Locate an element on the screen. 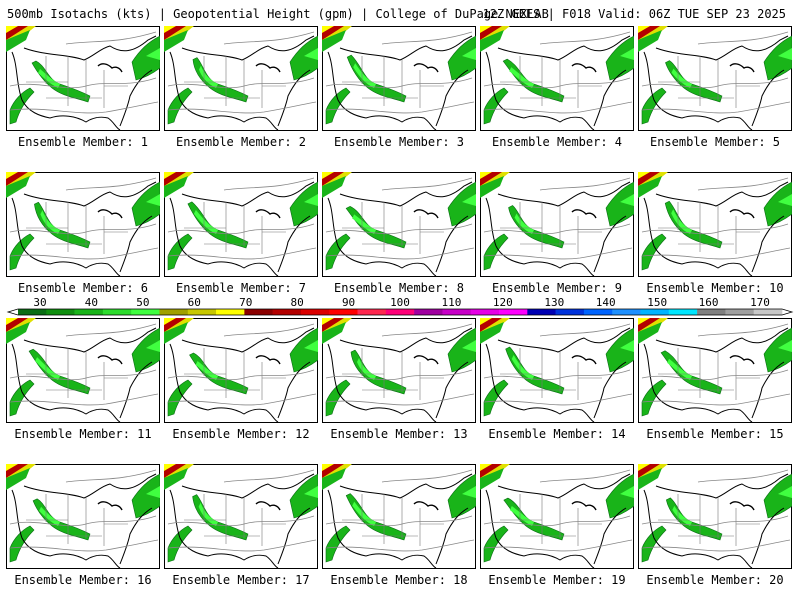 Image resolution: width=800 pixels, height=600 pixels. ensemble-panel: Ensemble Member: 3 is located at coordinates (399, 93).